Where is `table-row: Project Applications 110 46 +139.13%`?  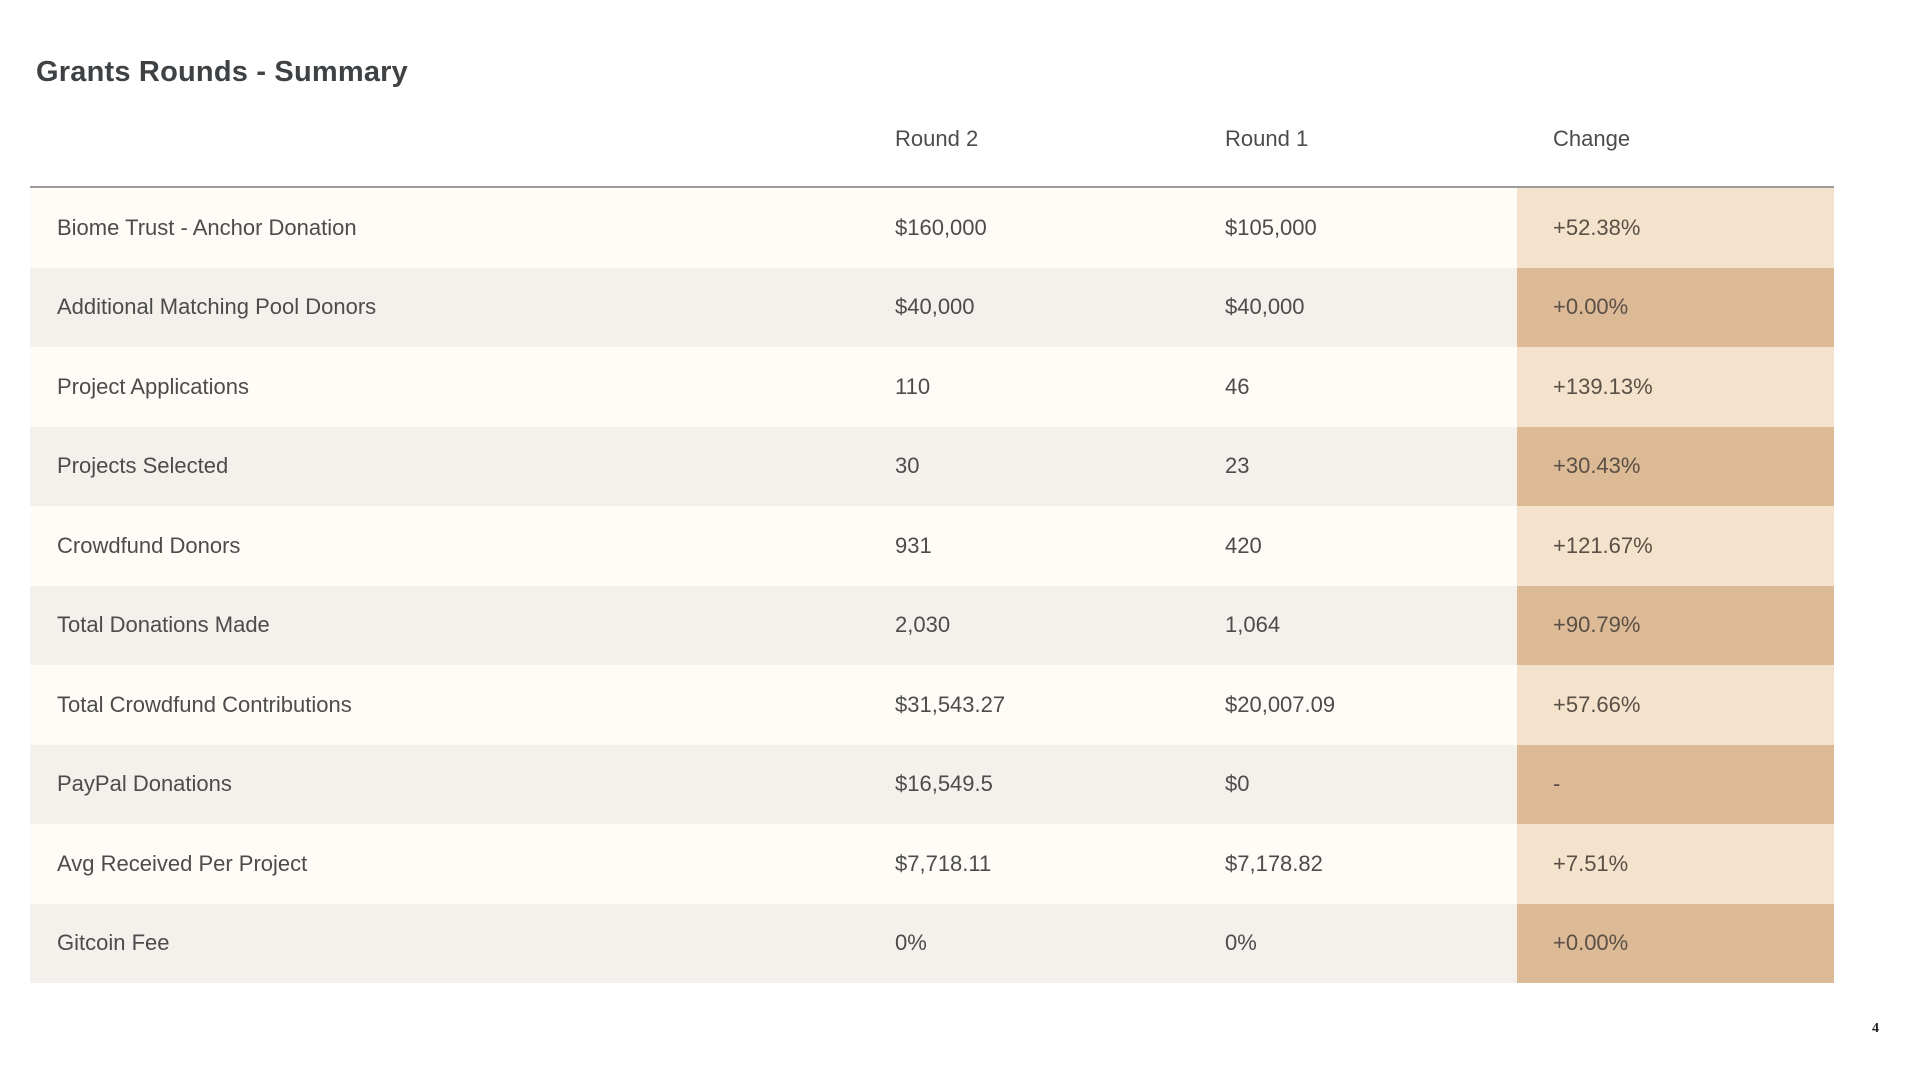 table-row: Project Applications 110 46 +139.13% is located at coordinates (932, 387).